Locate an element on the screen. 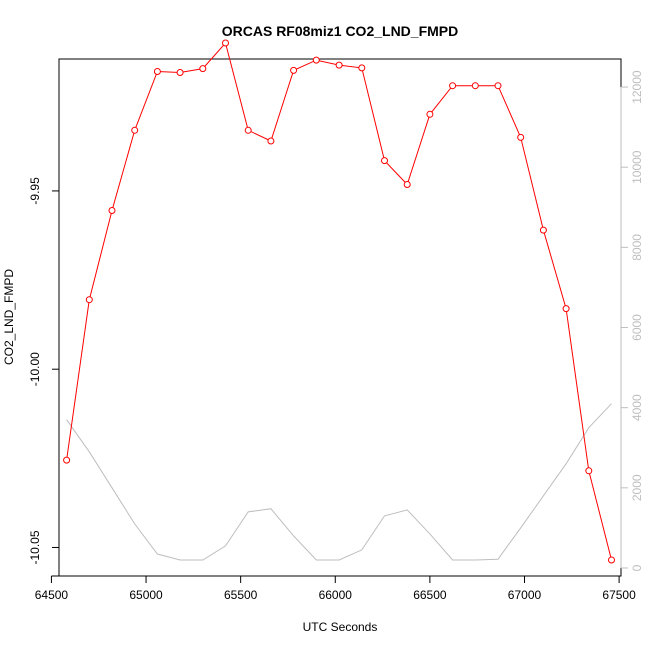  y2-tick-label: 8000 is located at coordinates (637, 247).